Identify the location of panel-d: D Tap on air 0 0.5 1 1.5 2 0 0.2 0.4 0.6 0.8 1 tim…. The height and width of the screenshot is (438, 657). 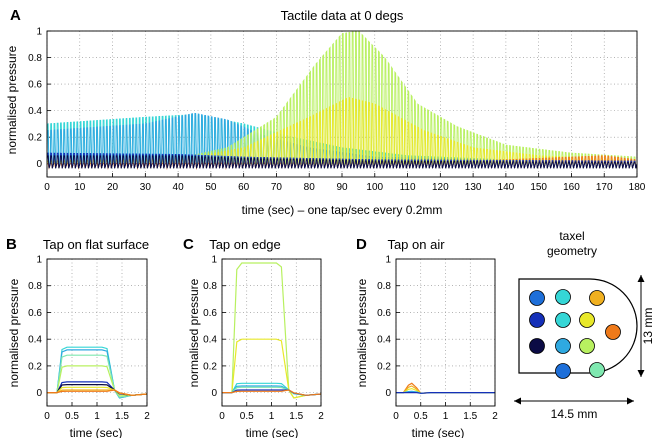
(426, 337).